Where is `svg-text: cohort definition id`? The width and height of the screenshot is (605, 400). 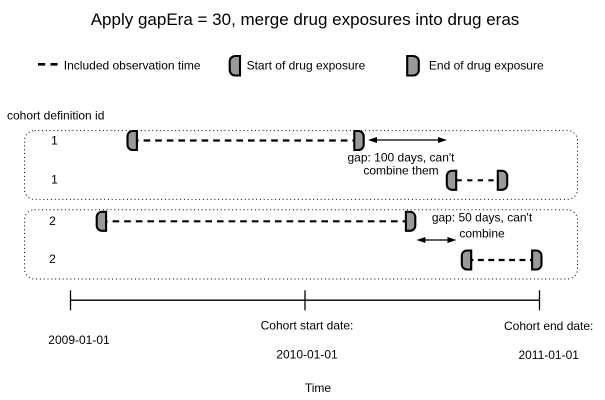
svg-text: cohort definition id is located at coordinates (55, 116).